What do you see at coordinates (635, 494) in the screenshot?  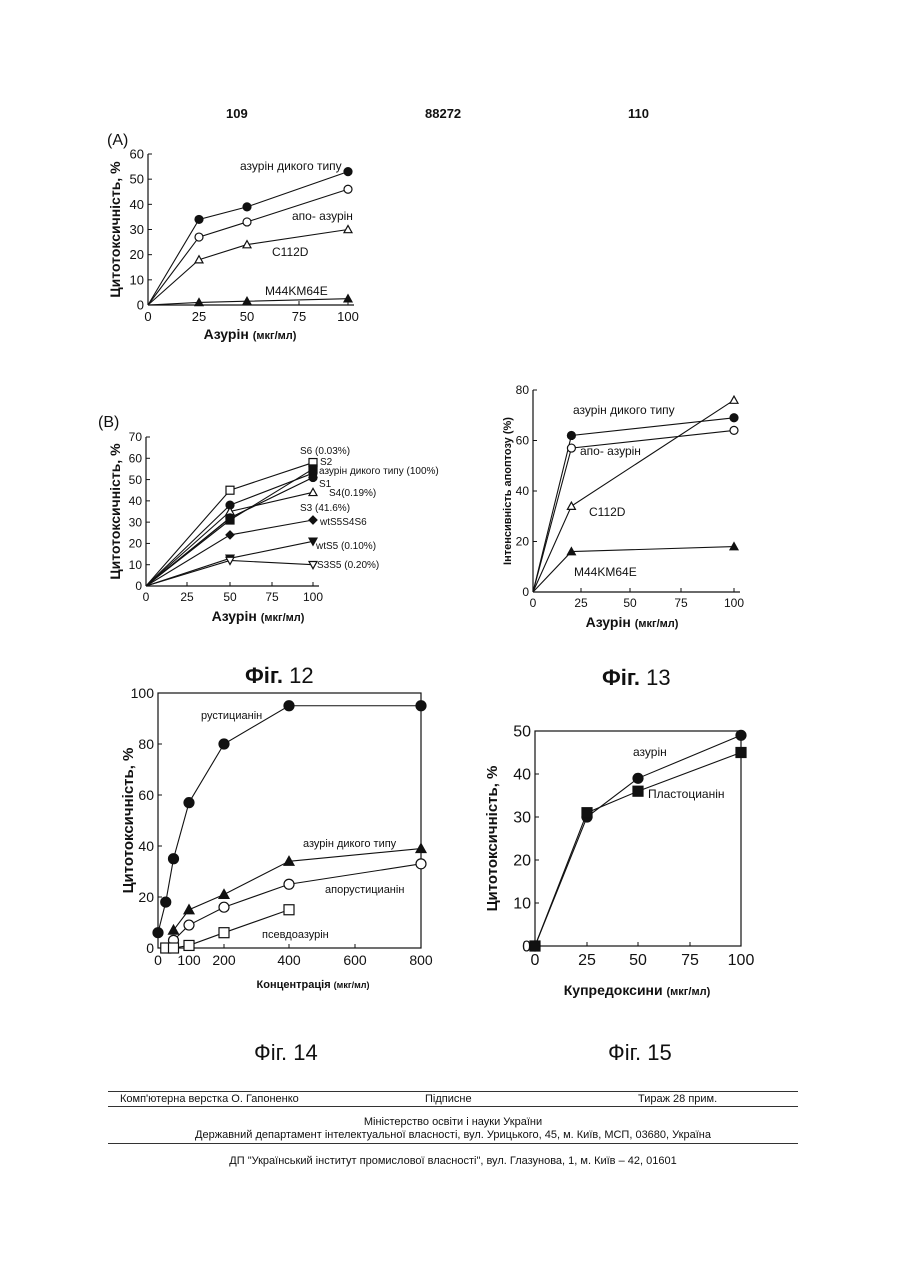 I see `chart-13-series-2: C112D` at bounding box center [635, 494].